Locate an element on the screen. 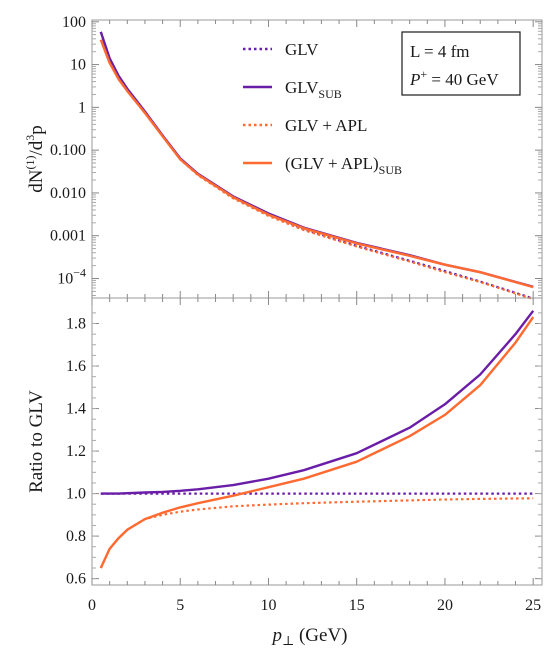 This screenshot has height=651, width=555. legend-label: GLV + APL is located at coordinates (326, 125).